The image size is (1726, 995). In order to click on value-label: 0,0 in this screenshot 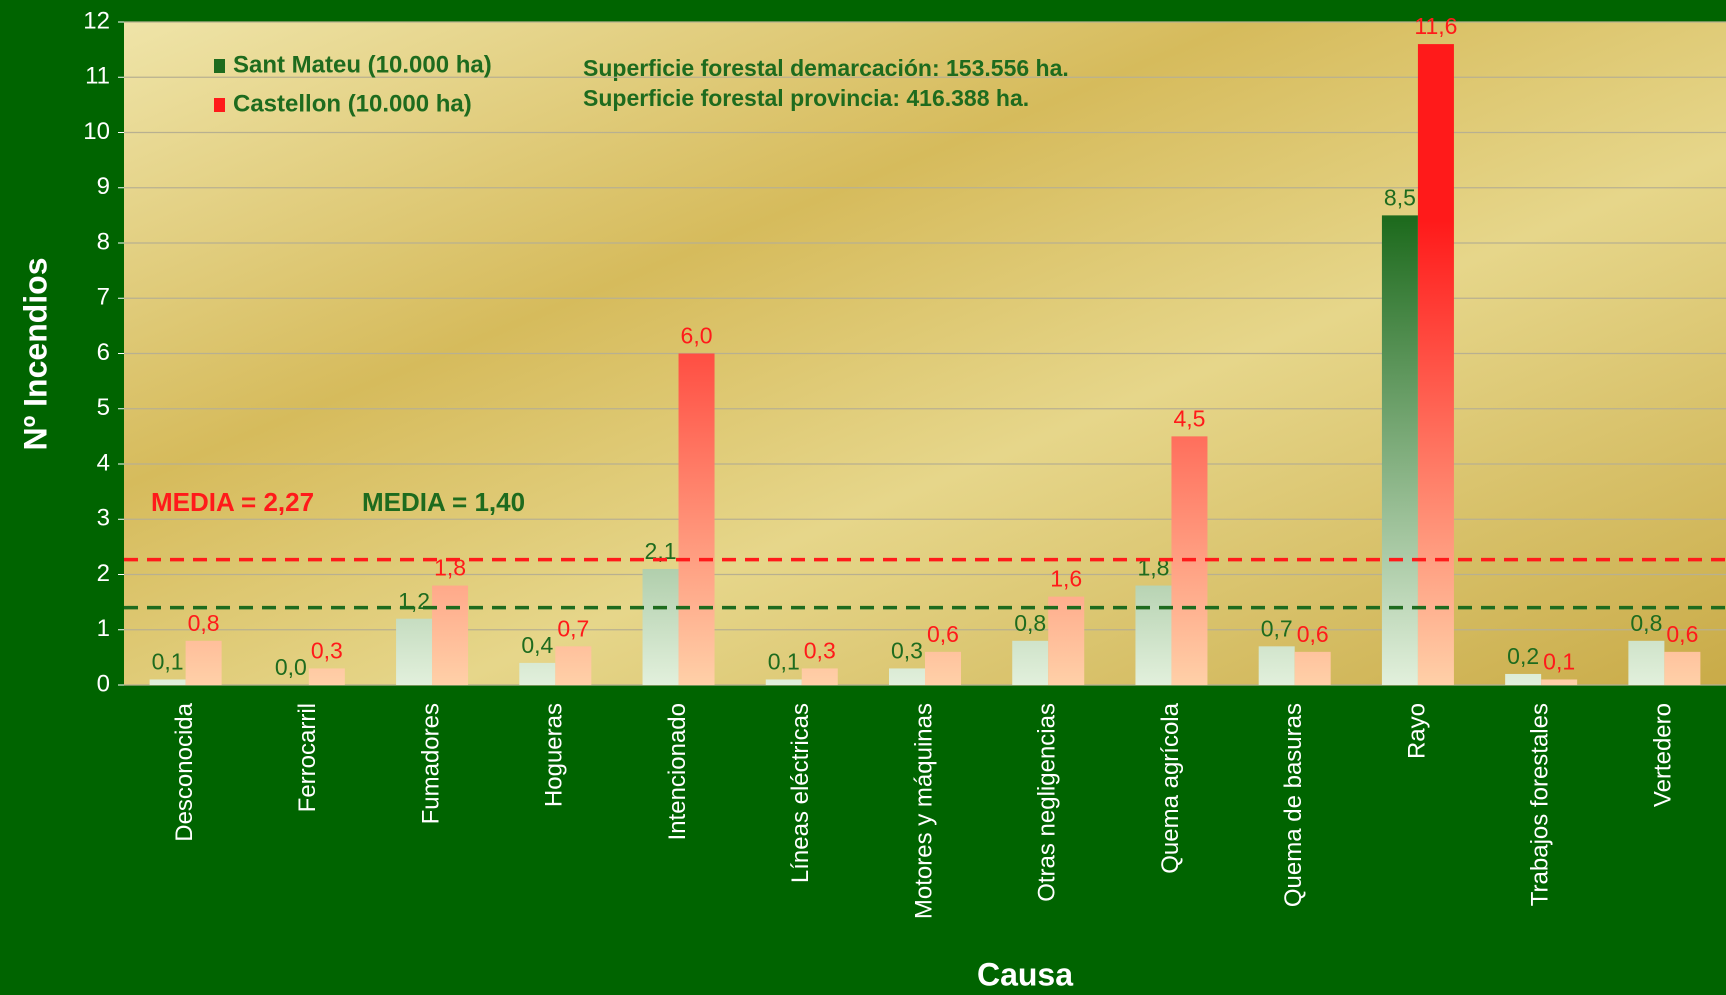, I will do `click(291, 667)`.